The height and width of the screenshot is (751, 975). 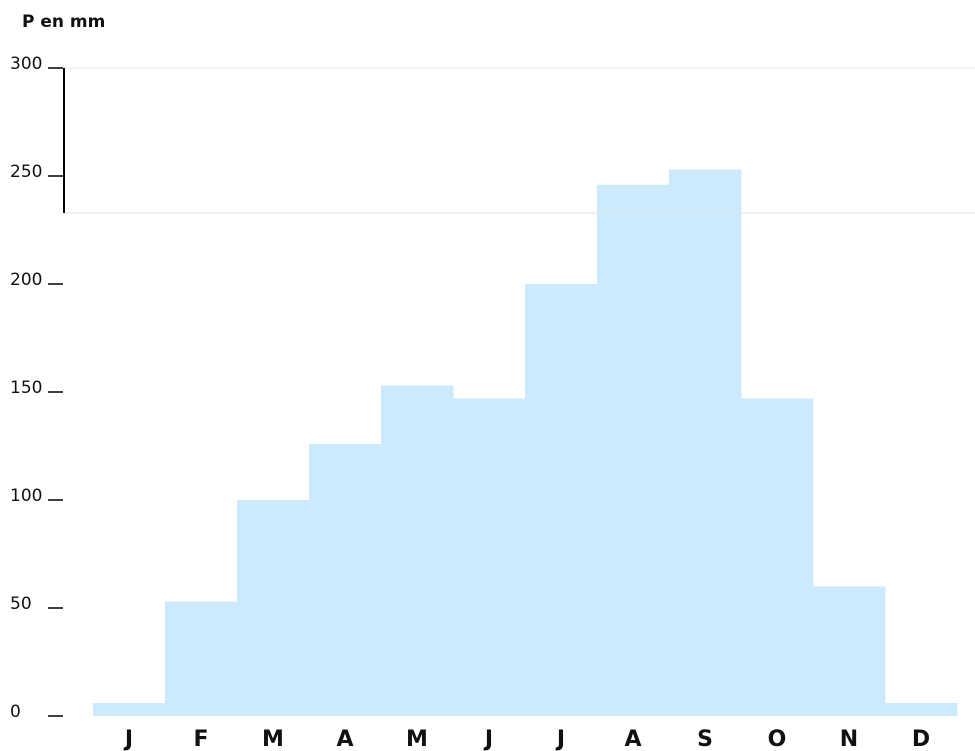 What do you see at coordinates (26, 388) in the screenshot?
I see `y-tick-label: 150` at bounding box center [26, 388].